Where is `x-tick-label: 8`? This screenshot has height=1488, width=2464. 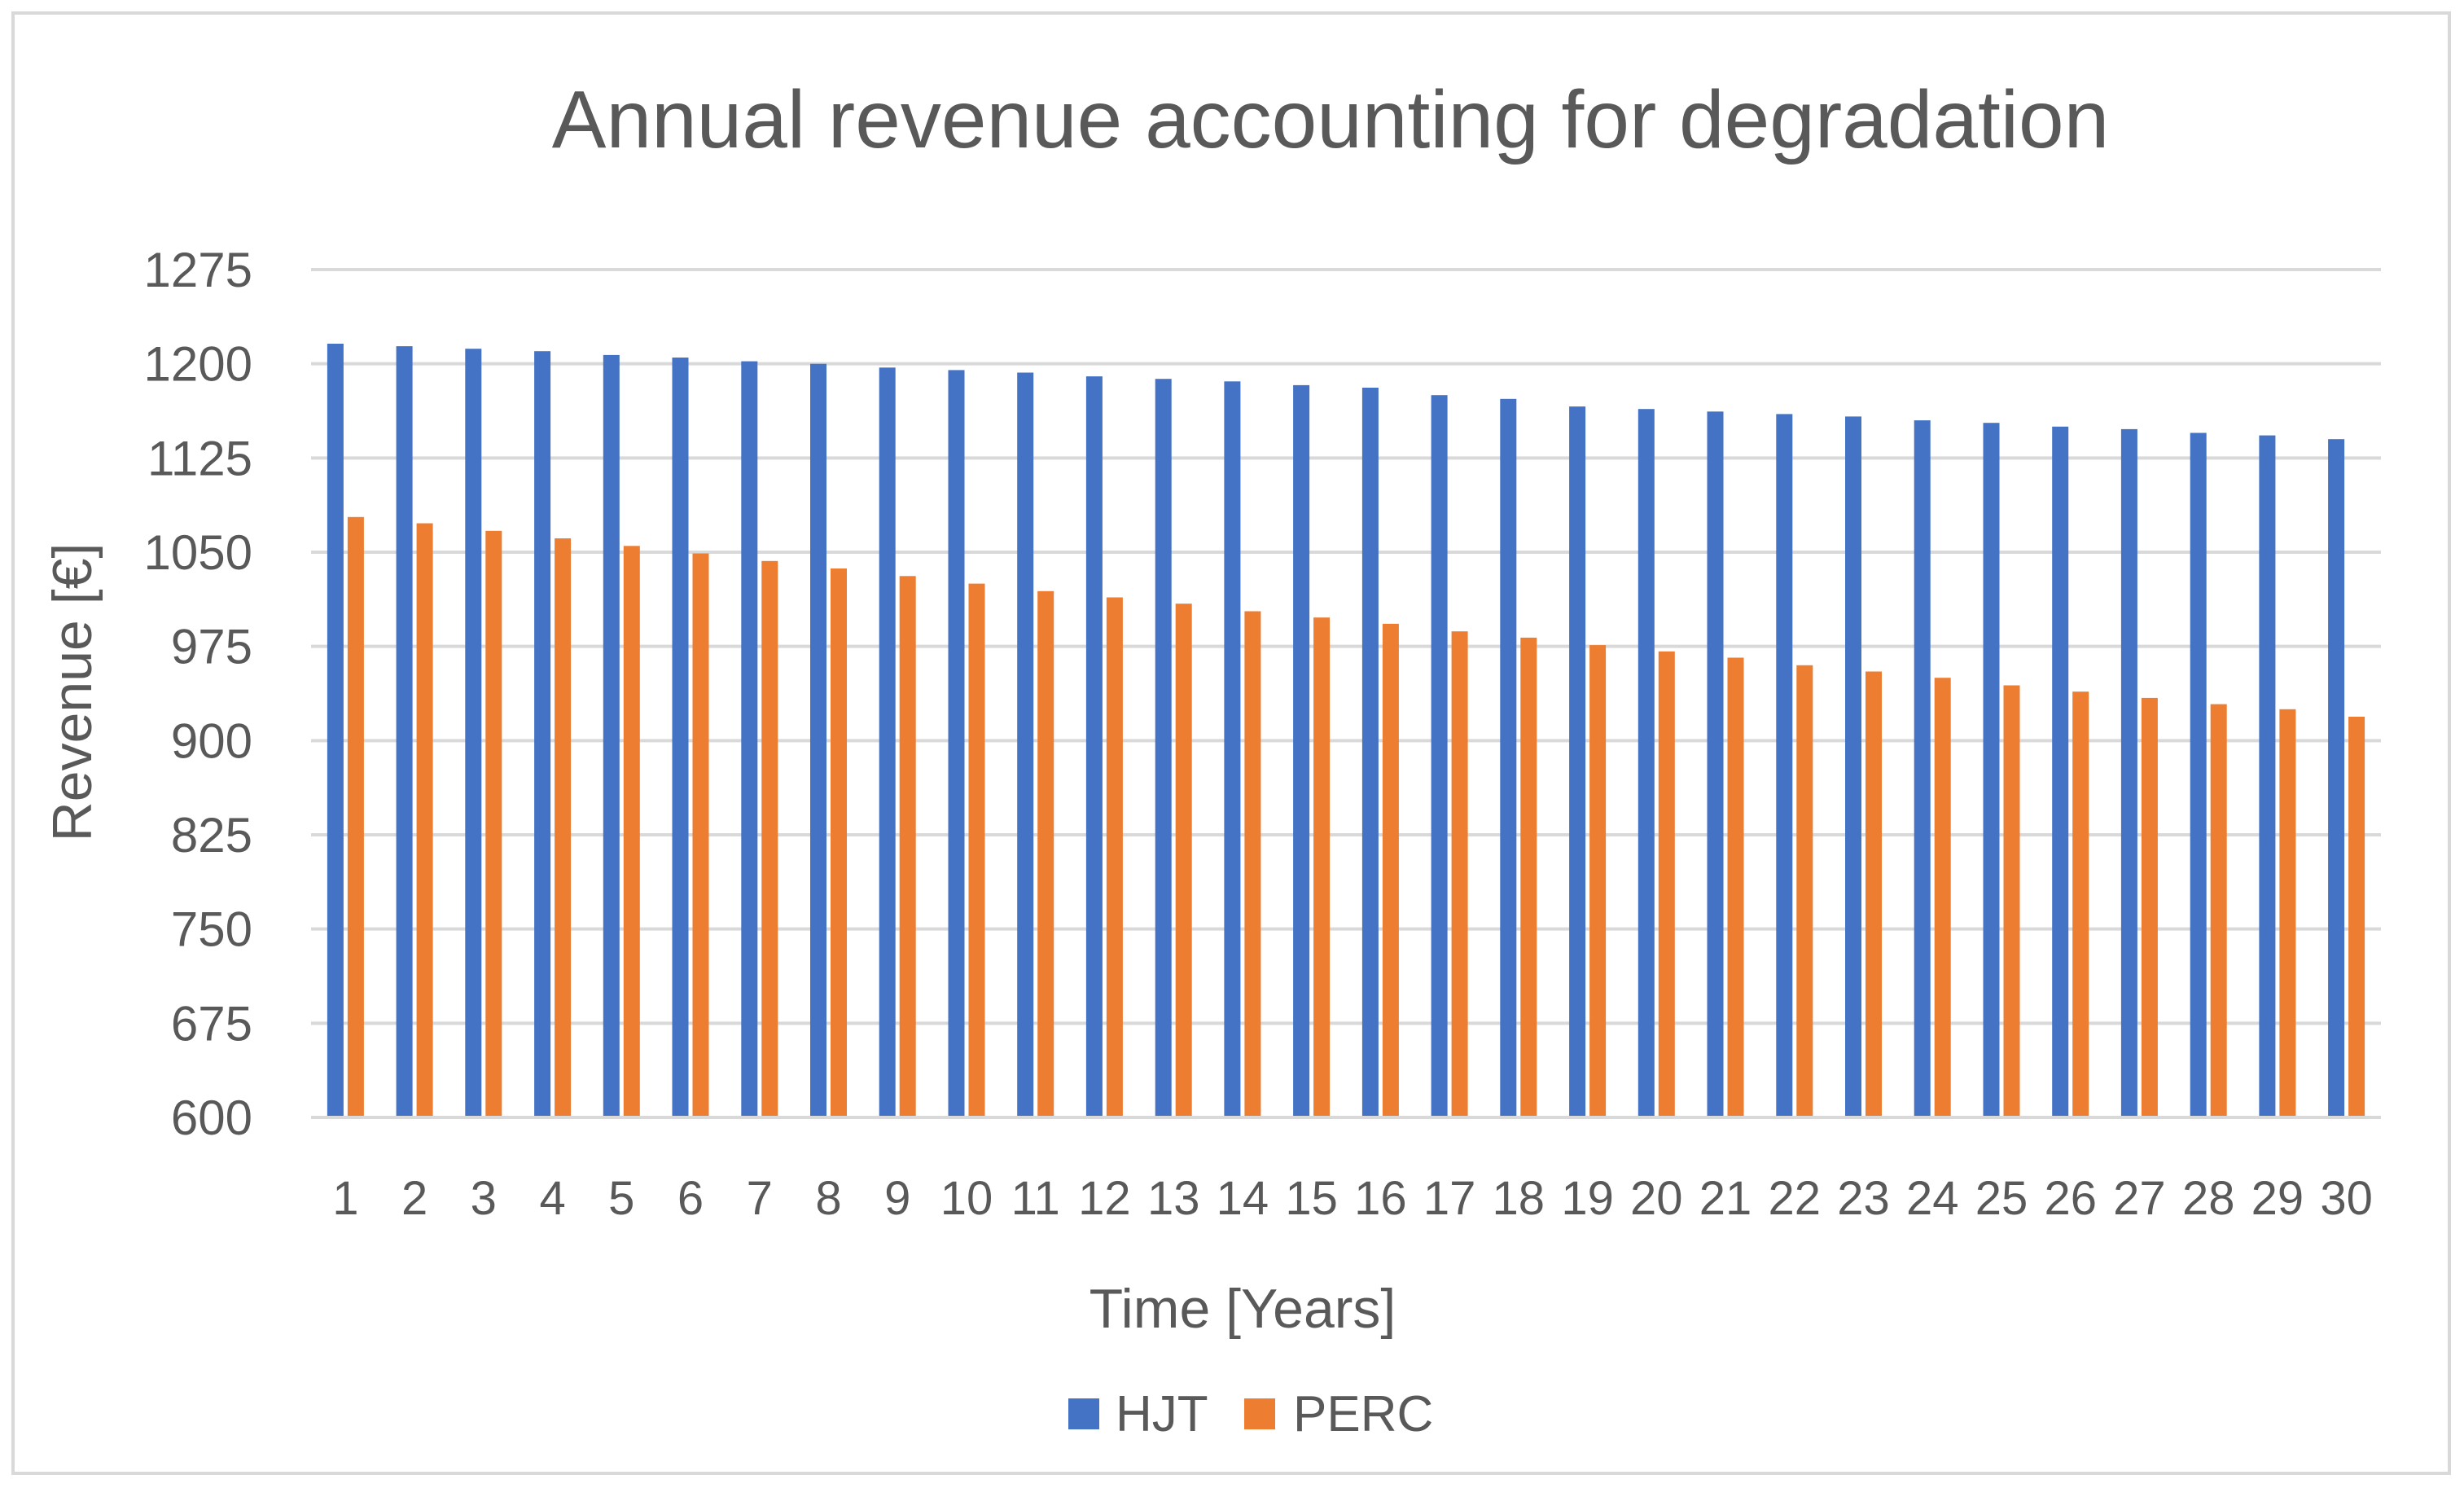
x-tick-label: 8 is located at coordinates (828, 1198).